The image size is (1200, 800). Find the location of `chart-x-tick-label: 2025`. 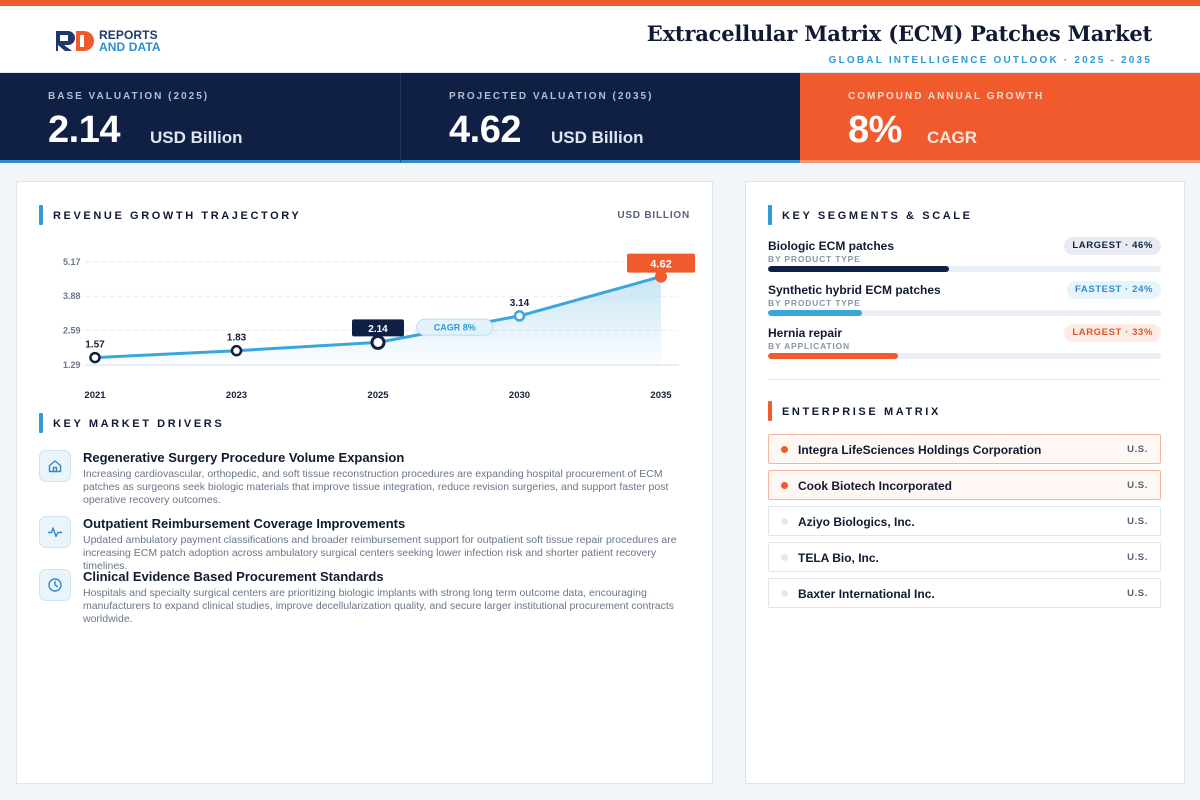

chart-x-tick-label: 2025 is located at coordinates (378, 395).